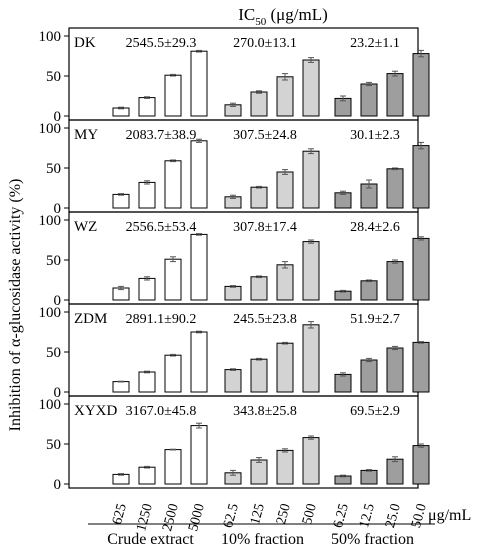  I want to click on x-tick-label: 50.0, so click(419, 516).